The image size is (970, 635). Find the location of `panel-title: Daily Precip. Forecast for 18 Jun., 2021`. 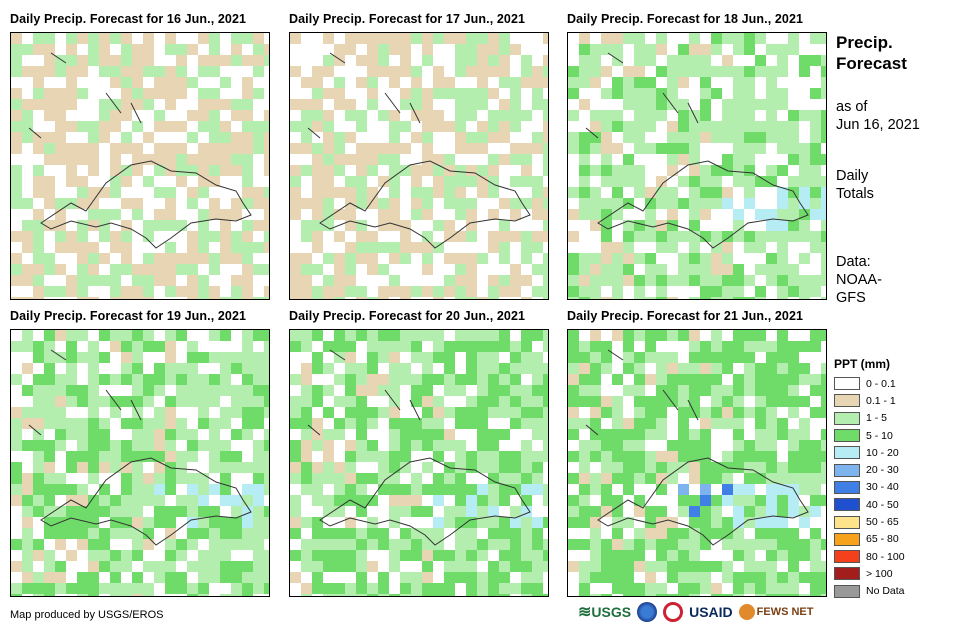

panel-title: Daily Precip. Forecast for 18 Jun., 2021 is located at coordinates (685, 19).